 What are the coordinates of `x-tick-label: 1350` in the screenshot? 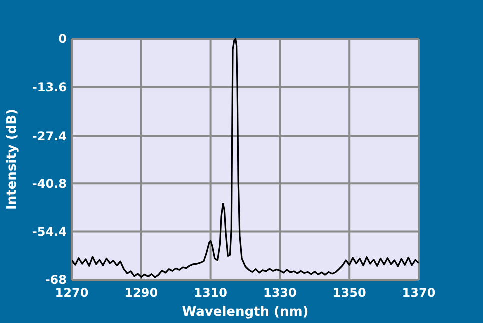 It's located at (349, 293).